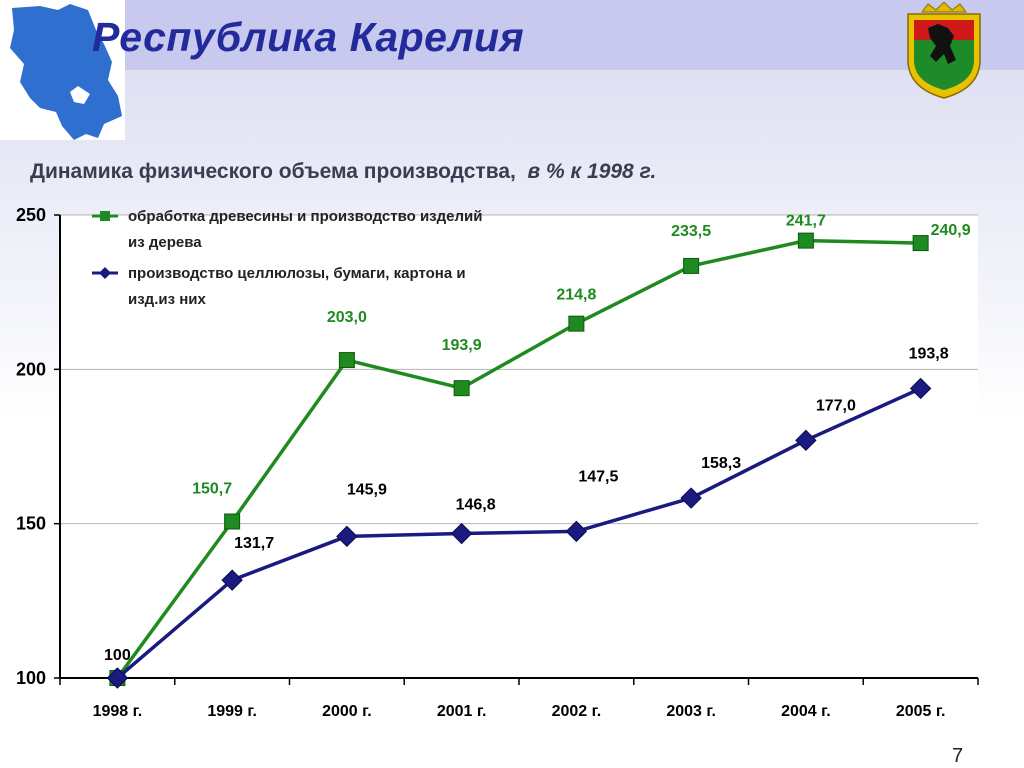 The height and width of the screenshot is (768, 1024). What do you see at coordinates (165, 242) in the screenshot?
I see `legend-label-line: из дерева` at bounding box center [165, 242].